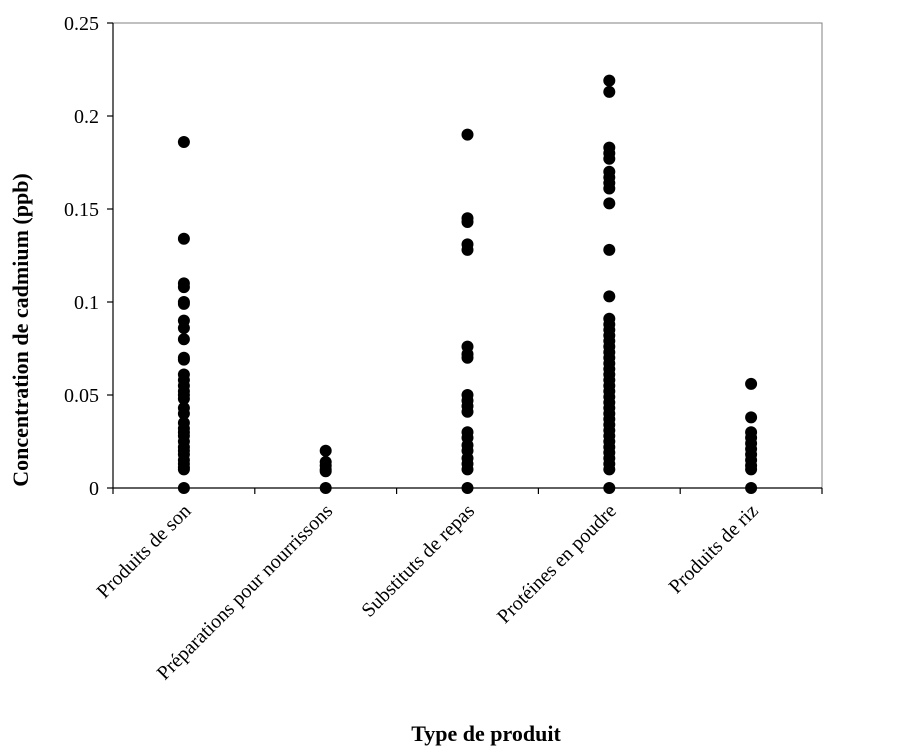  Describe the element at coordinates (557, 564) in the screenshot. I see `x-tick-label: Protéines en poudre` at that location.